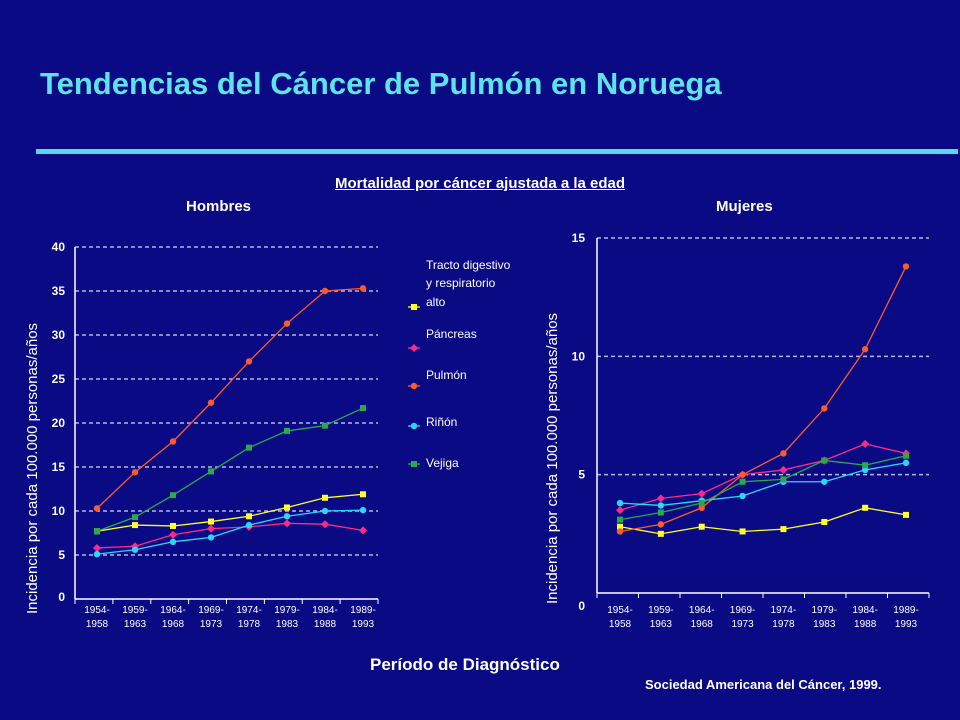 This screenshot has height=720, width=960. What do you see at coordinates (287, 610) in the screenshot?
I see `men-x-tick-label: 1979-` at bounding box center [287, 610].